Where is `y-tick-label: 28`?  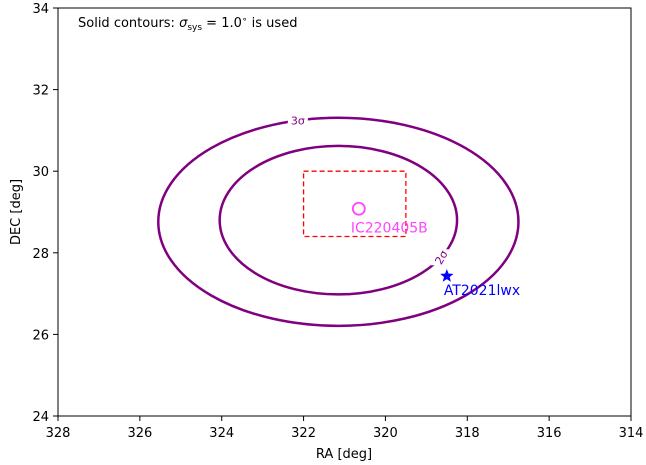
y-tick-label: 28 is located at coordinates (40, 254).